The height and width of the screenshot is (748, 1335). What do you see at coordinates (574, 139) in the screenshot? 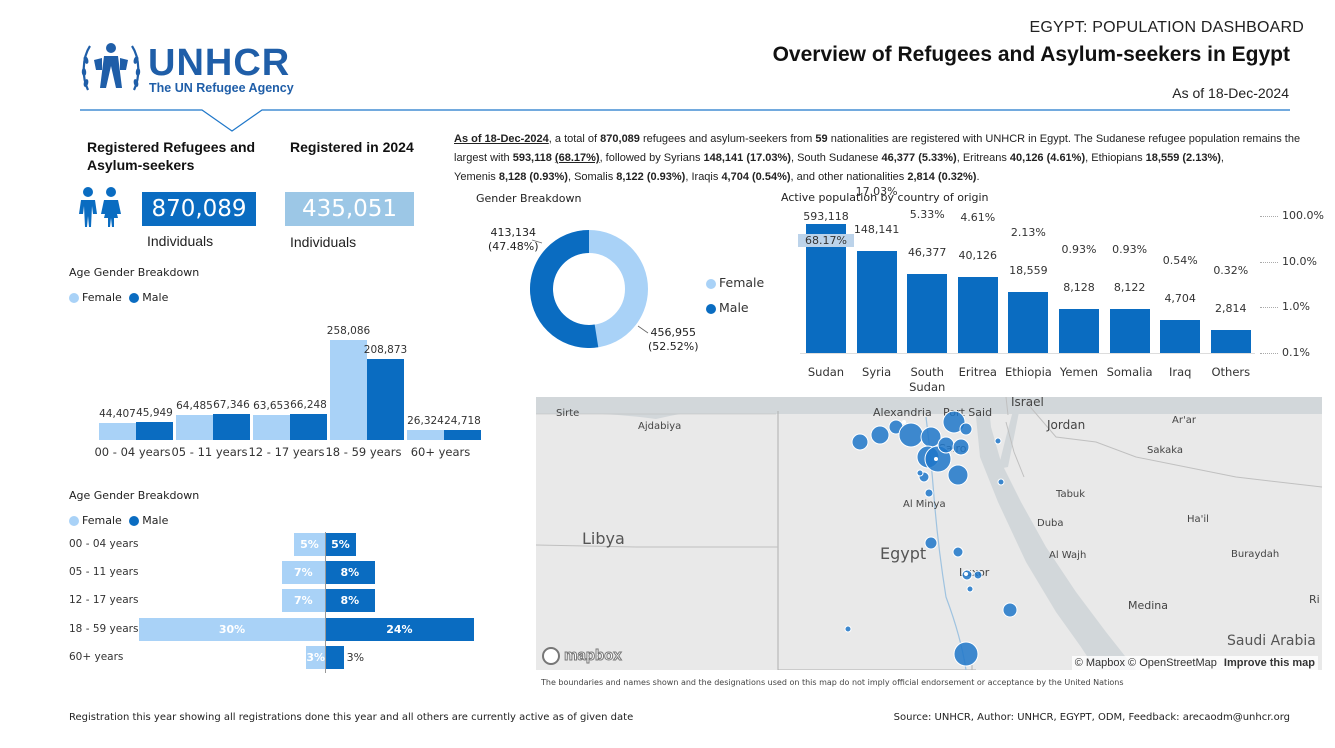
I see `summary-text: , a total of` at bounding box center [574, 139].